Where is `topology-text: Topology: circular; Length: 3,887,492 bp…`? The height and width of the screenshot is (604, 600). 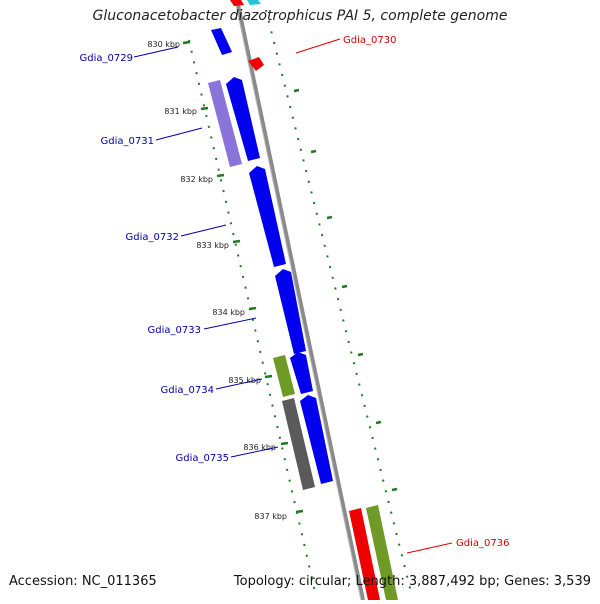 topology-text: Topology: circular; Length: 3,887,492 bp… is located at coordinates (412, 581).